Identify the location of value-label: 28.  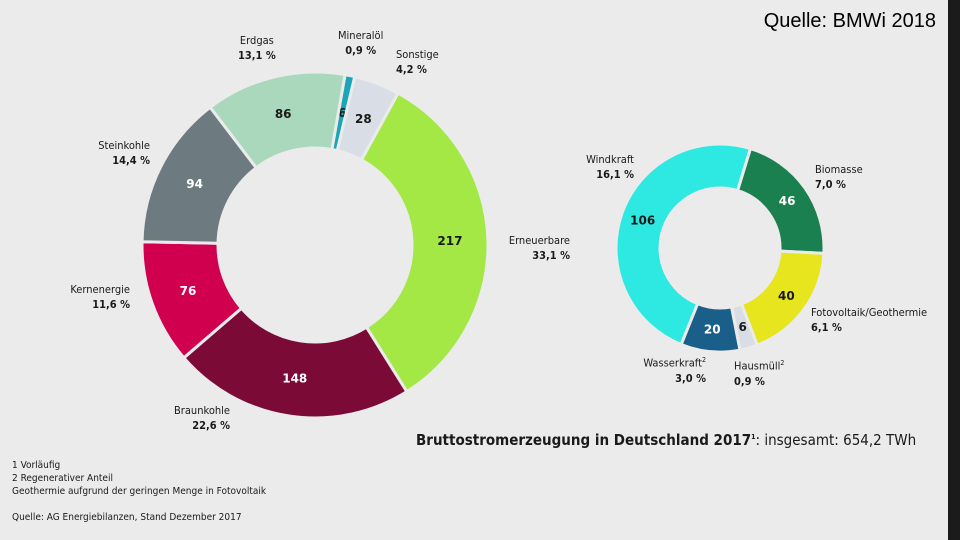
(363, 119).